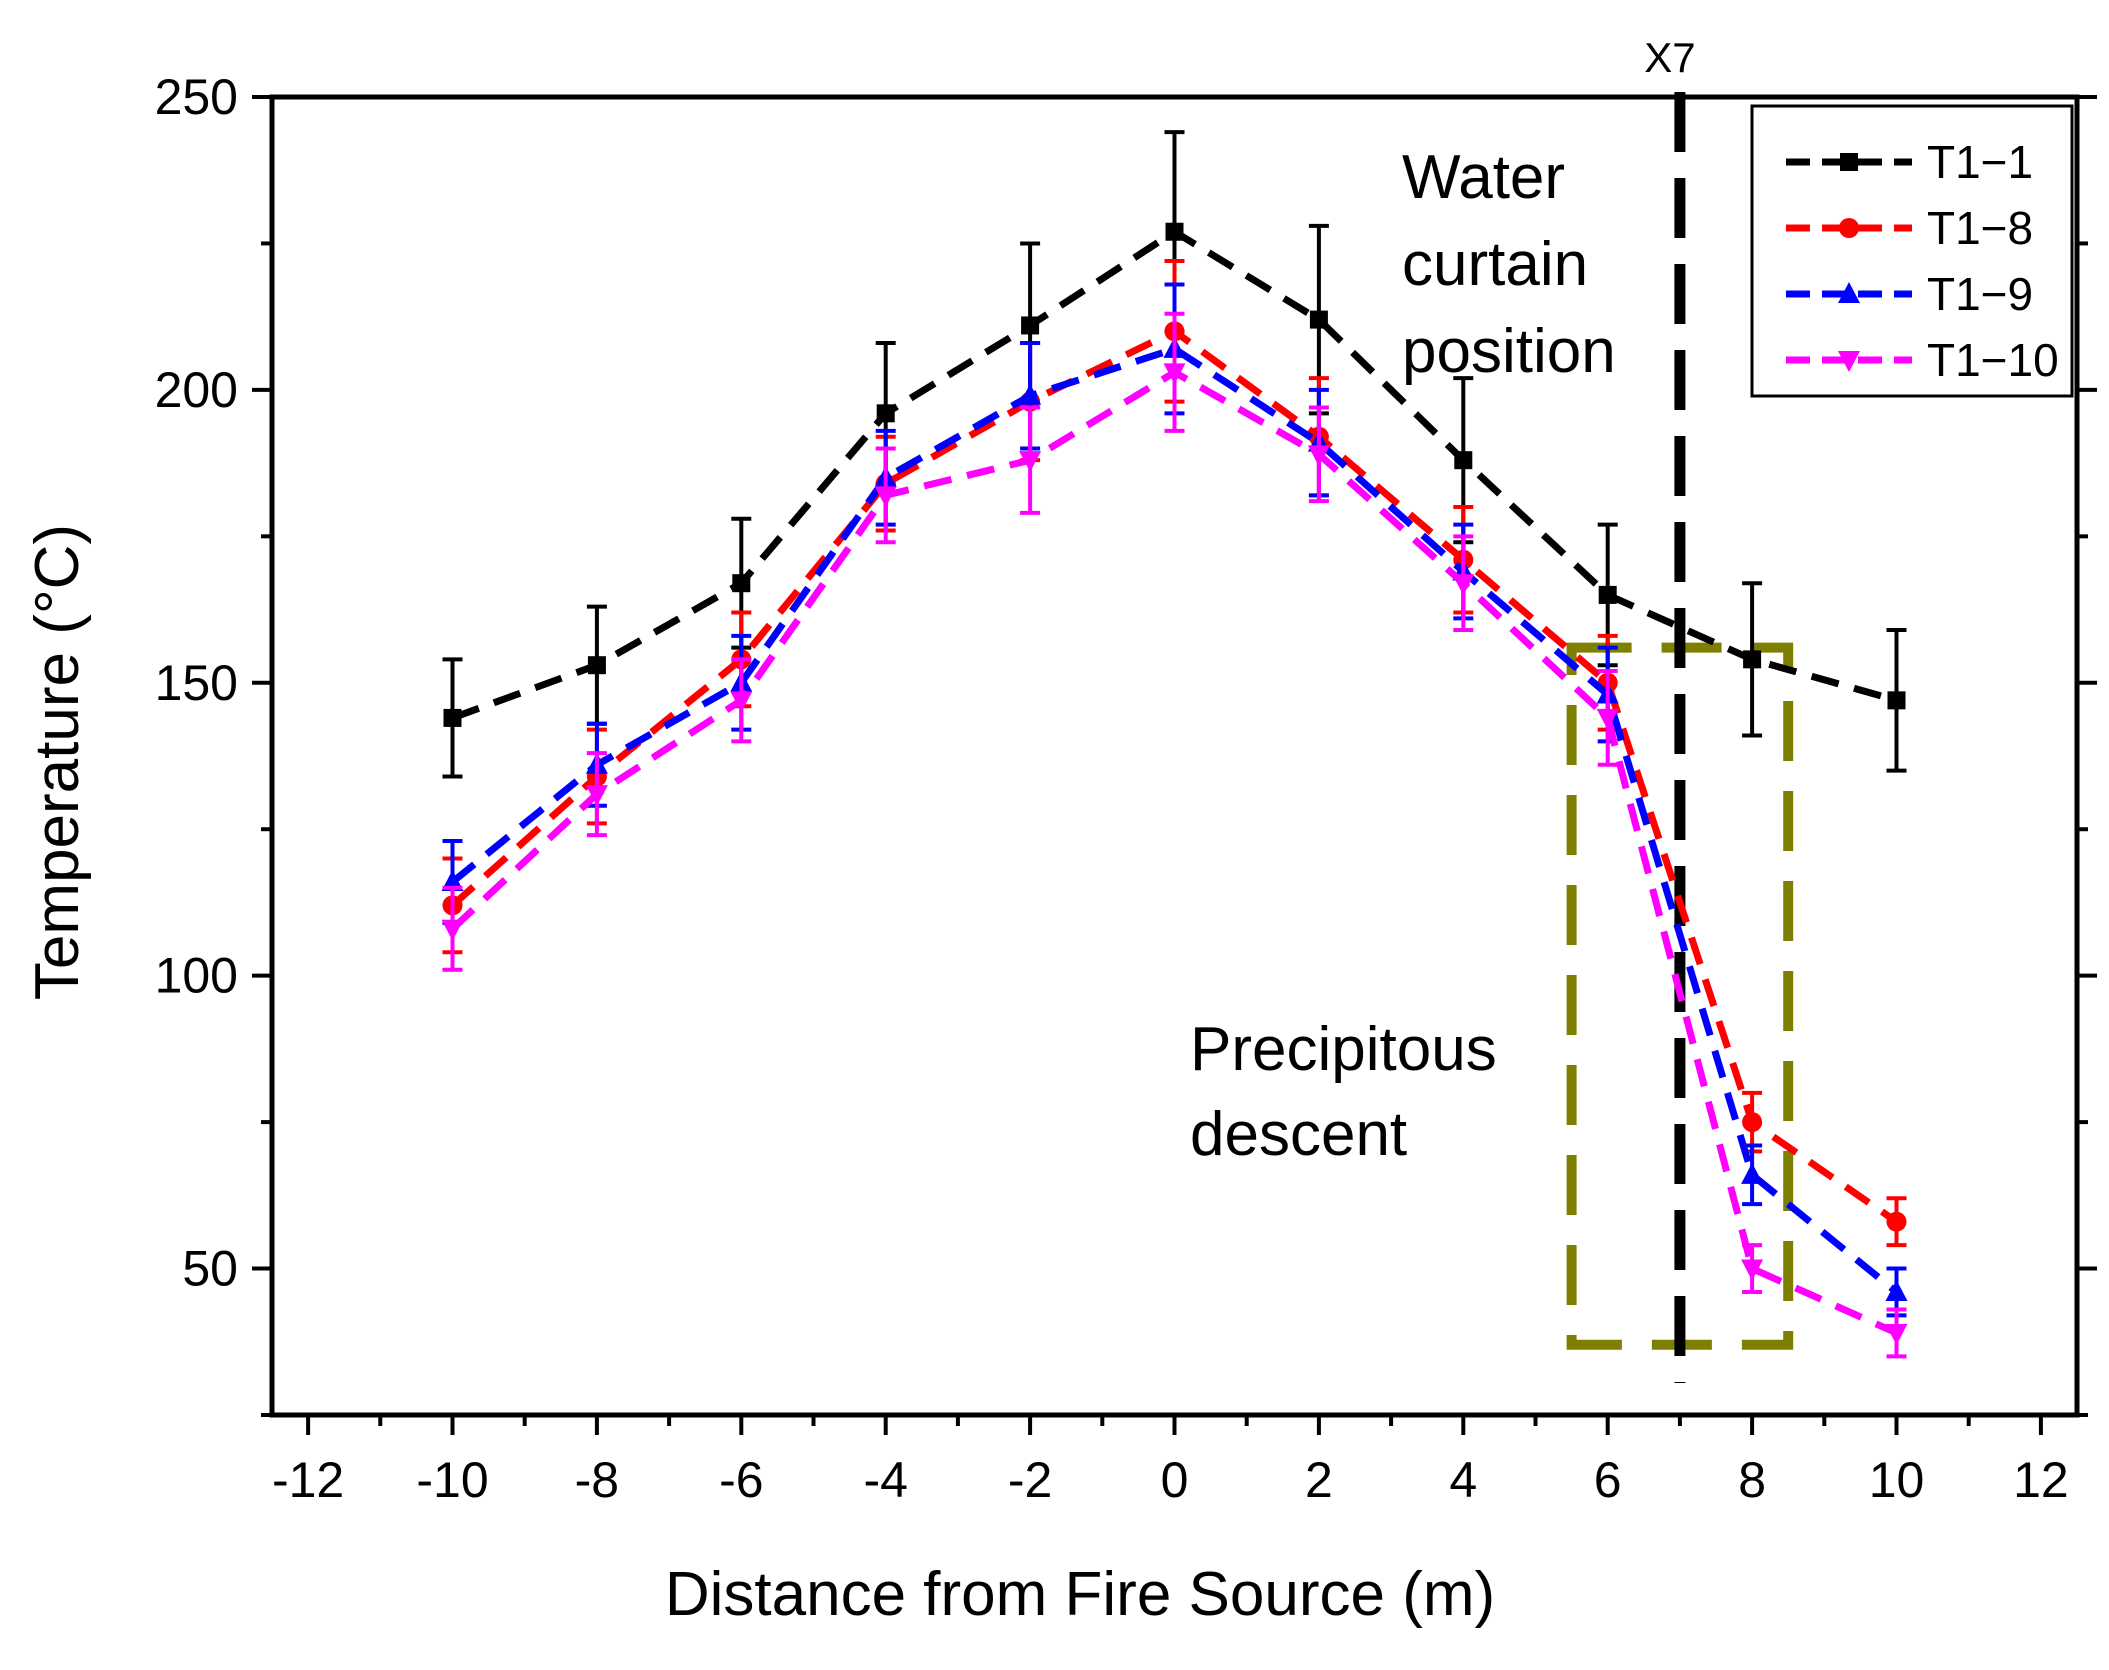 Image resolution: width=2109 pixels, height=1670 pixels. What do you see at coordinates (196, 683) in the screenshot?
I see `y-tick-label: 150` at bounding box center [196, 683].